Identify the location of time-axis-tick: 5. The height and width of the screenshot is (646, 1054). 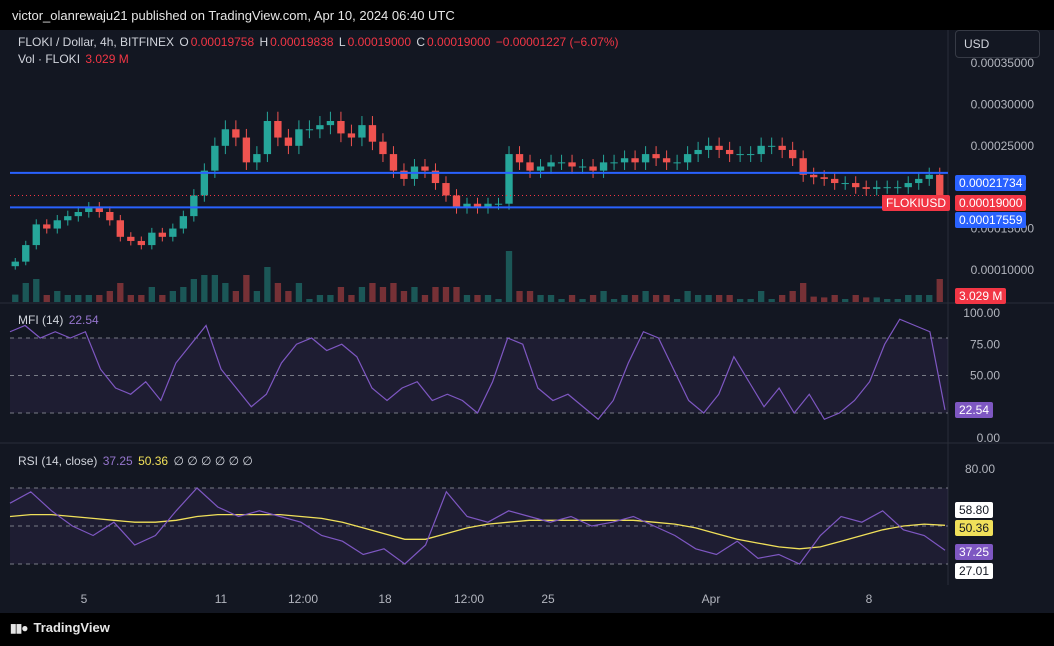
(84, 599).